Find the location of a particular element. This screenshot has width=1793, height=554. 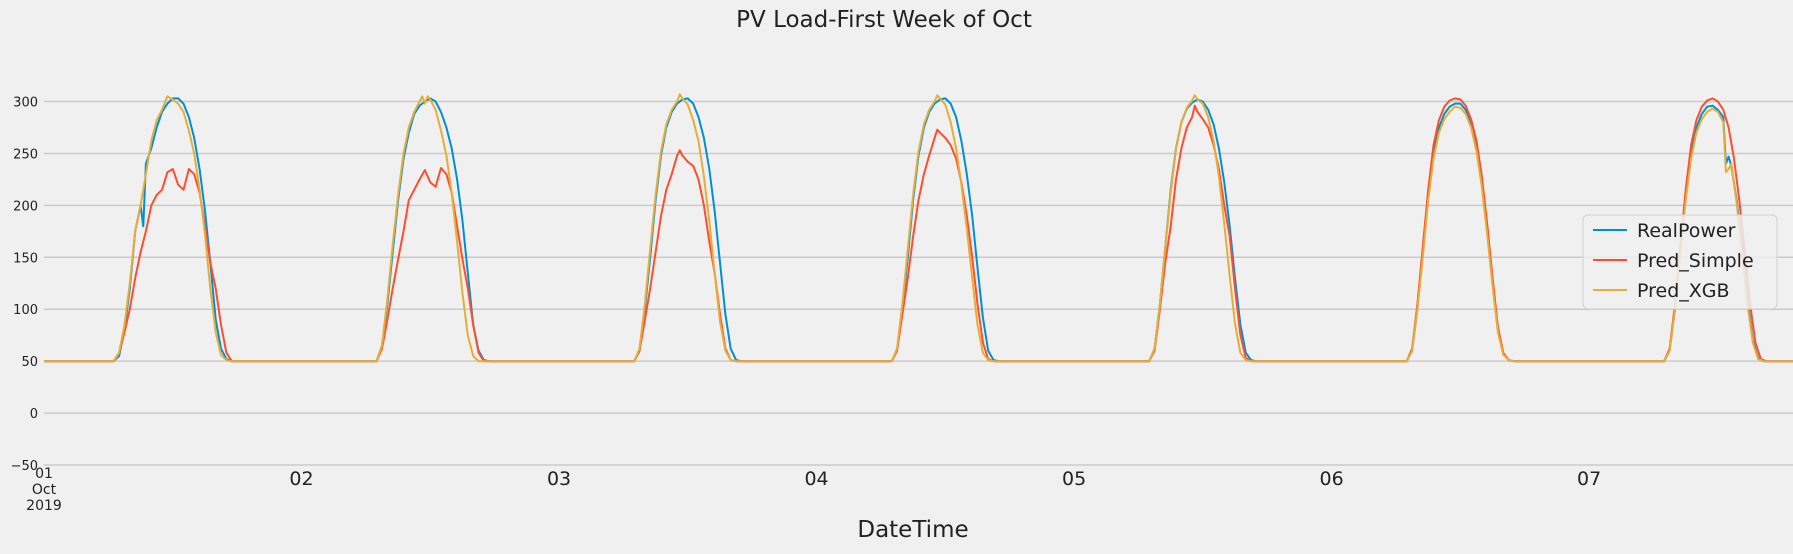

chart-title: PV Load-First Week of Oct is located at coordinates (884, 20).